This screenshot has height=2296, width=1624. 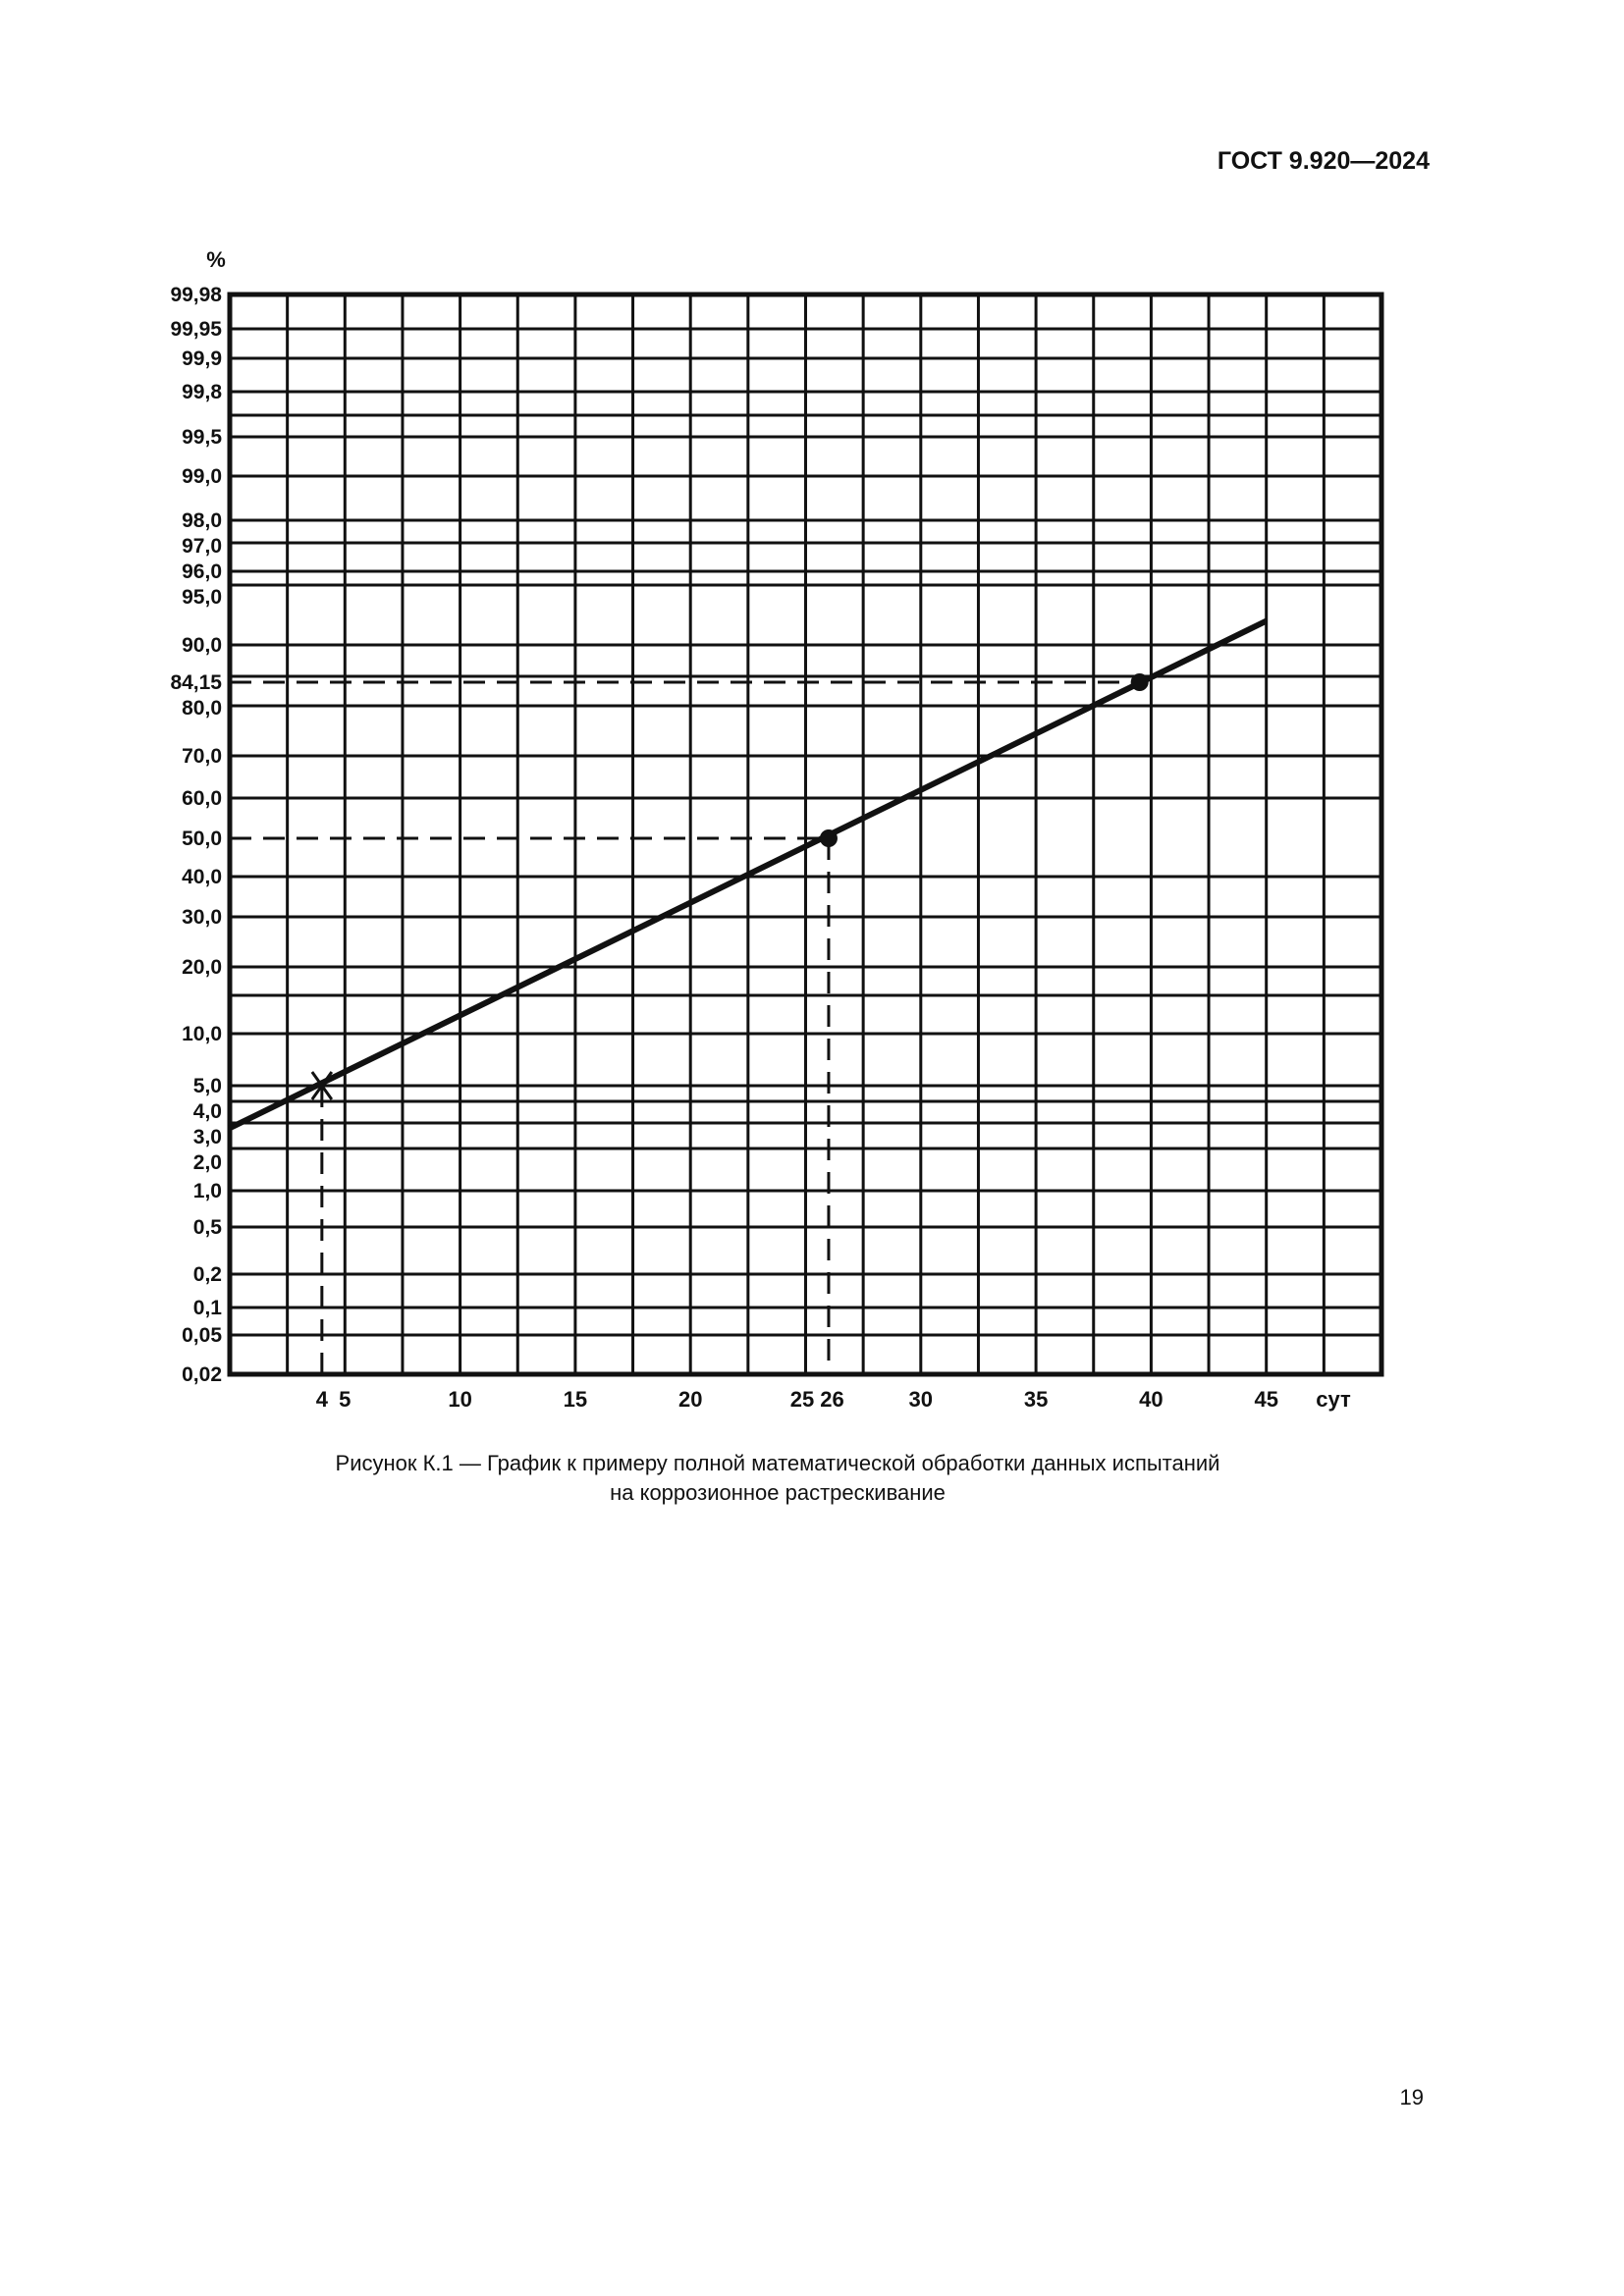 What do you see at coordinates (207, 1274) in the screenshot?
I see `y-tick-label: 0,2` at bounding box center [207, 1274].